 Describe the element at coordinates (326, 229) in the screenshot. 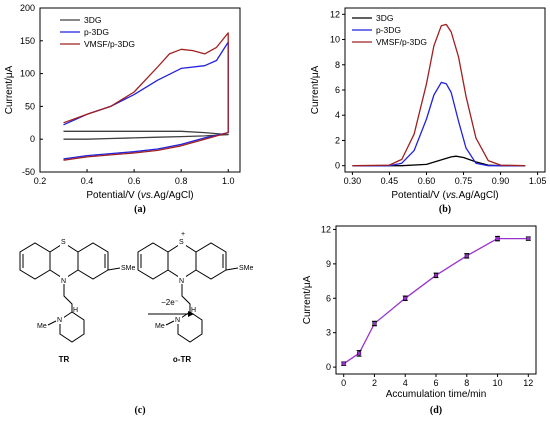

I see `panel-d-ytick-label: 12` at that location.